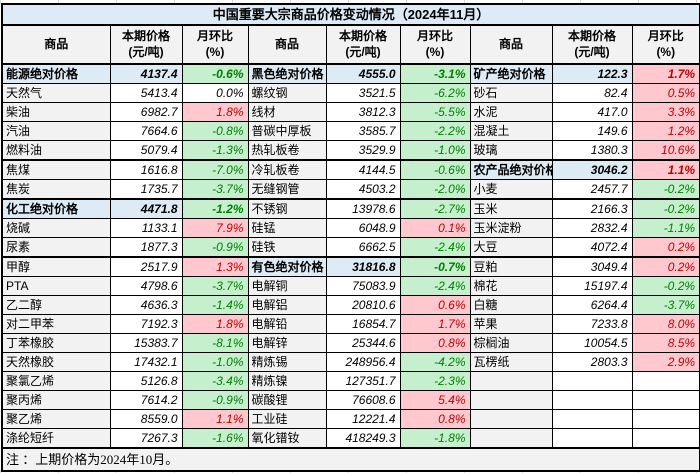  What do you see at coordinates (146, 362) in the screenshot?
I see `price-cell: 17432.1` at bounding box center [146, 362].